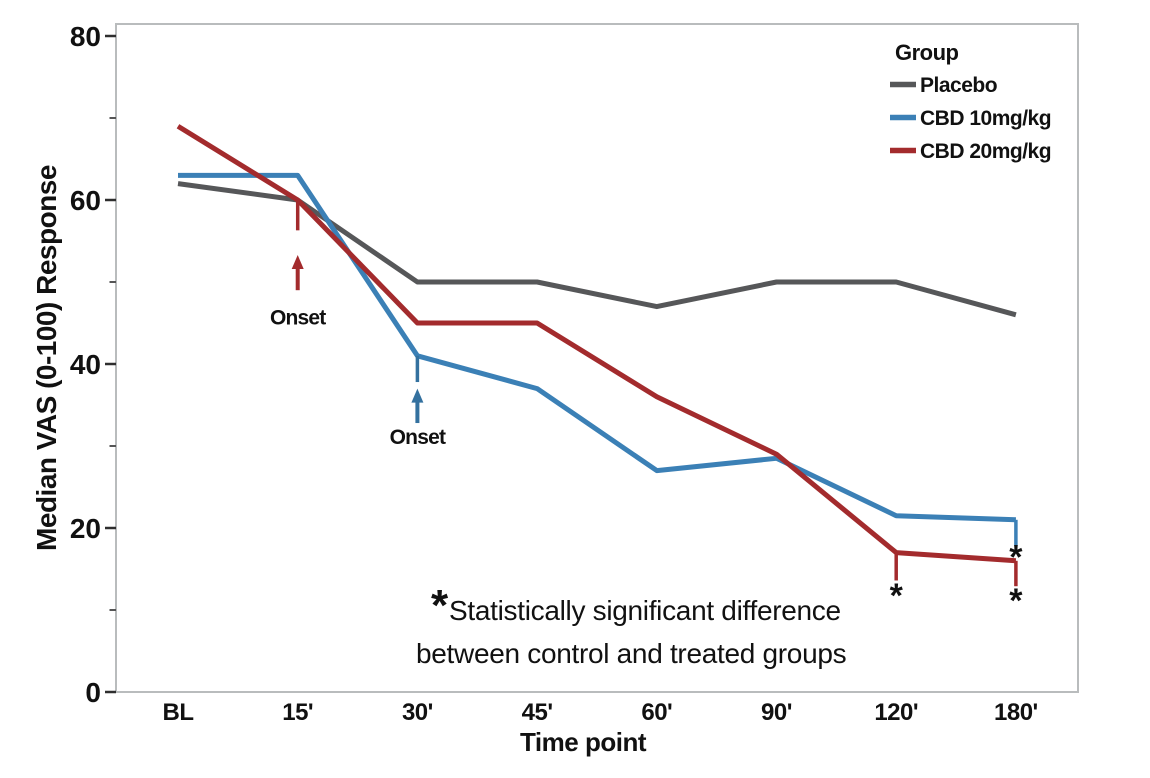 Image resolution: width=1150 pixels, height=778 pixels. I want to click on x-axis-tick-label: 120', so click(896, 712).